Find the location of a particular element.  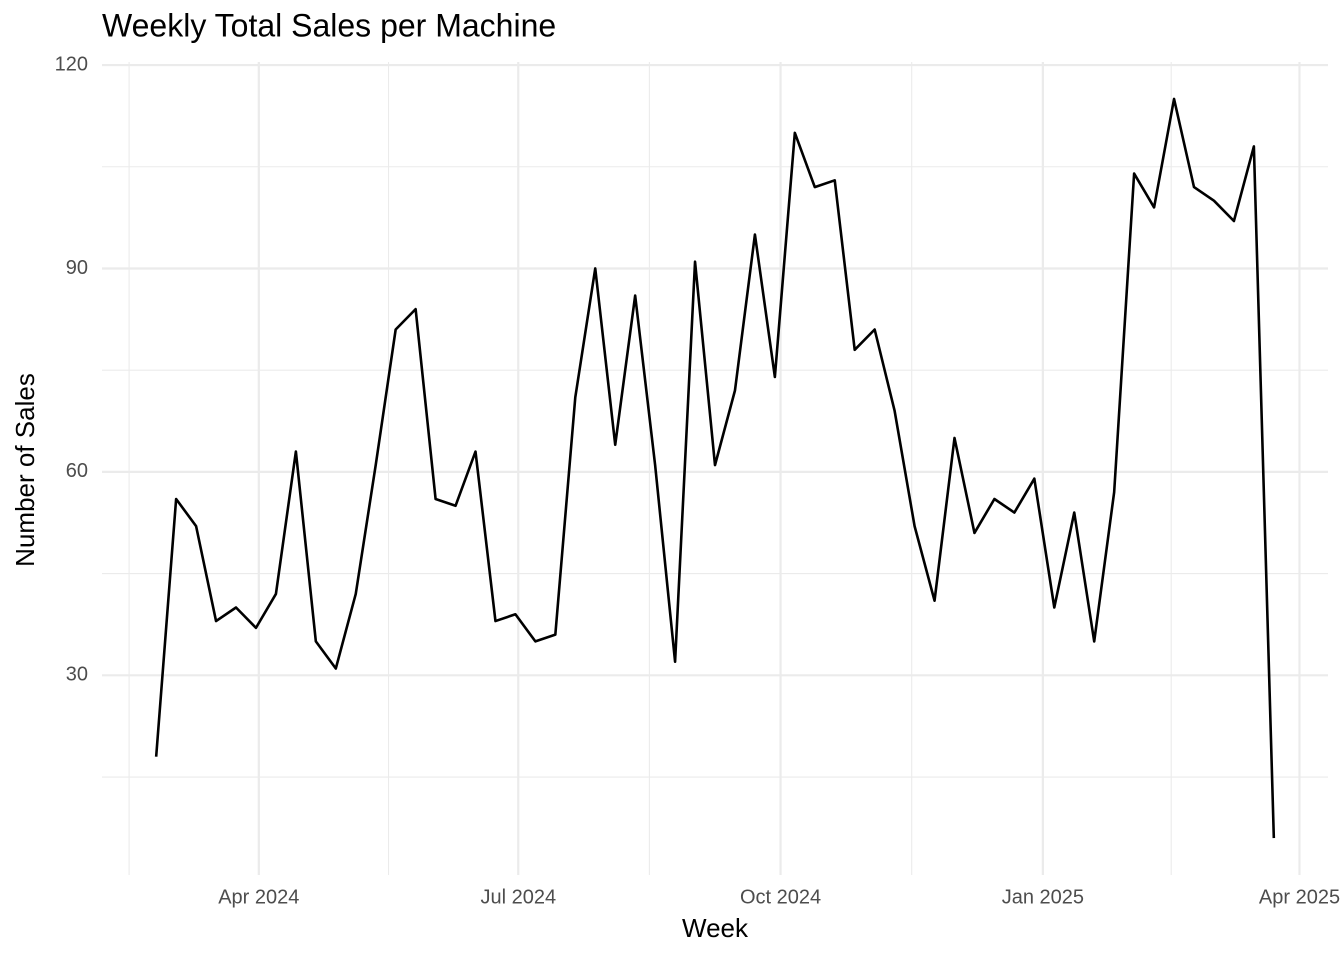

x-tick-label: Jul 2024 is located at coordinates (518, 897).